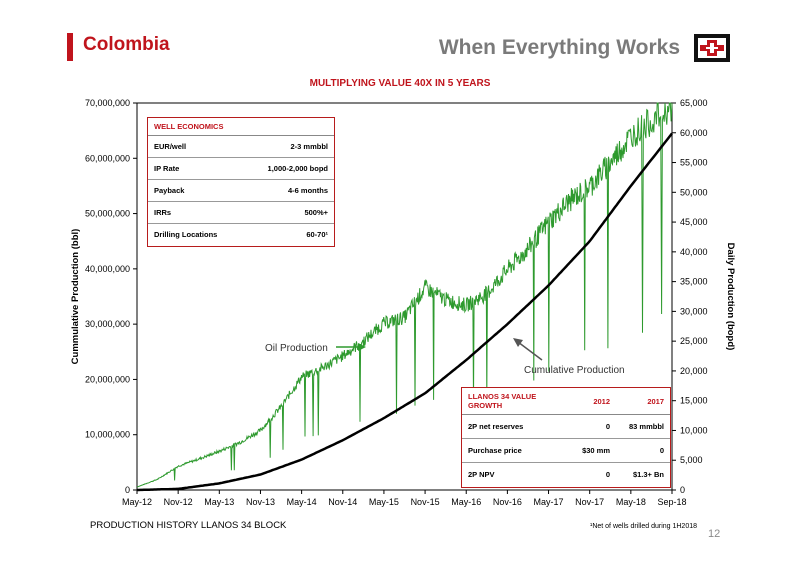  I want to click on row-label: IRRs, so click(163, 212).